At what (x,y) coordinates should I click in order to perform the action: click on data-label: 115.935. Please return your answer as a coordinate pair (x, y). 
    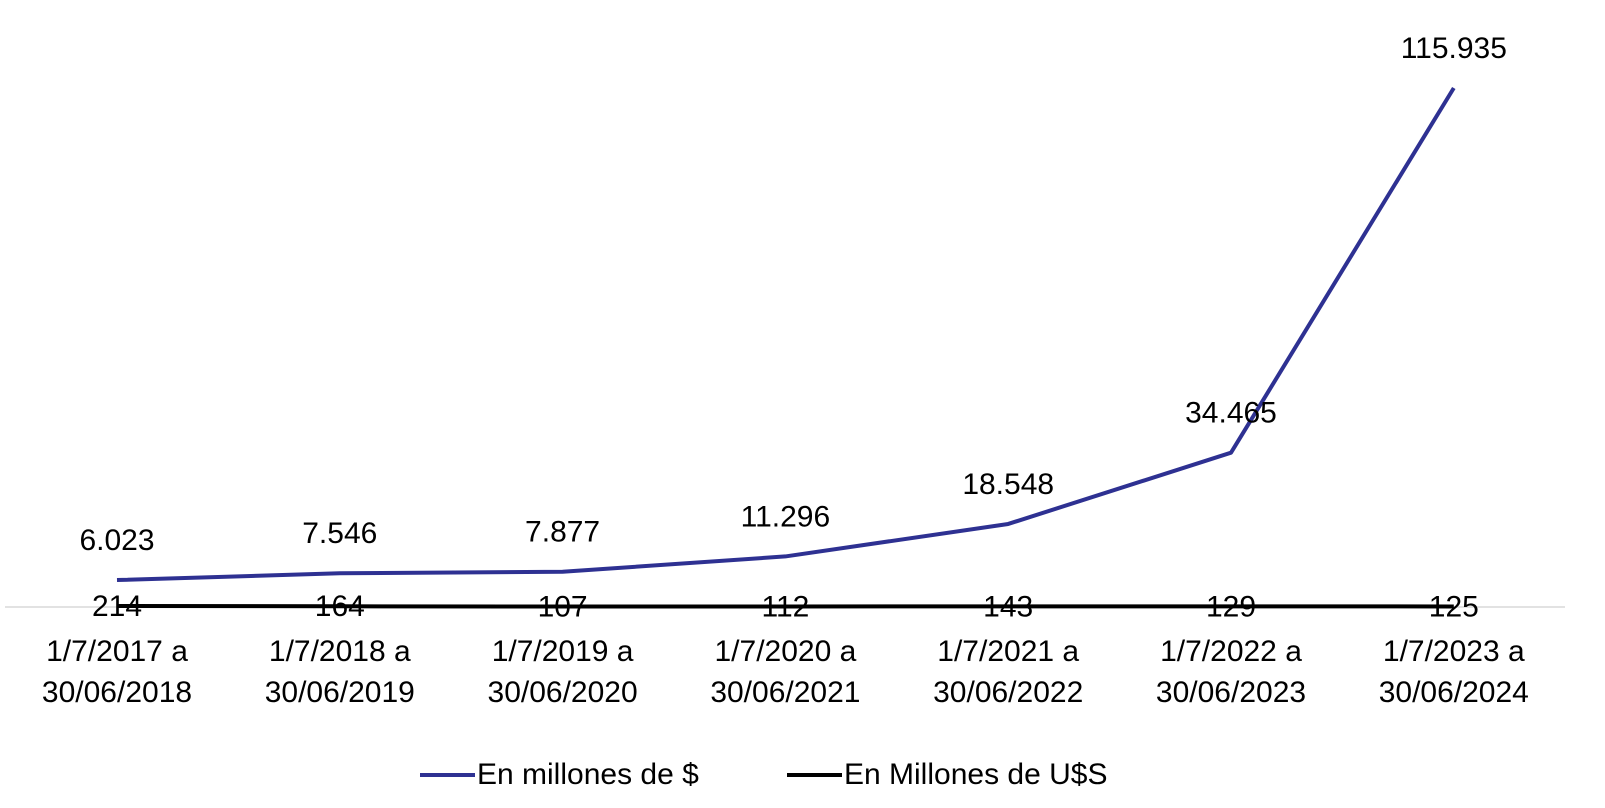
    Looking at the image, I should click on (1454, 48).